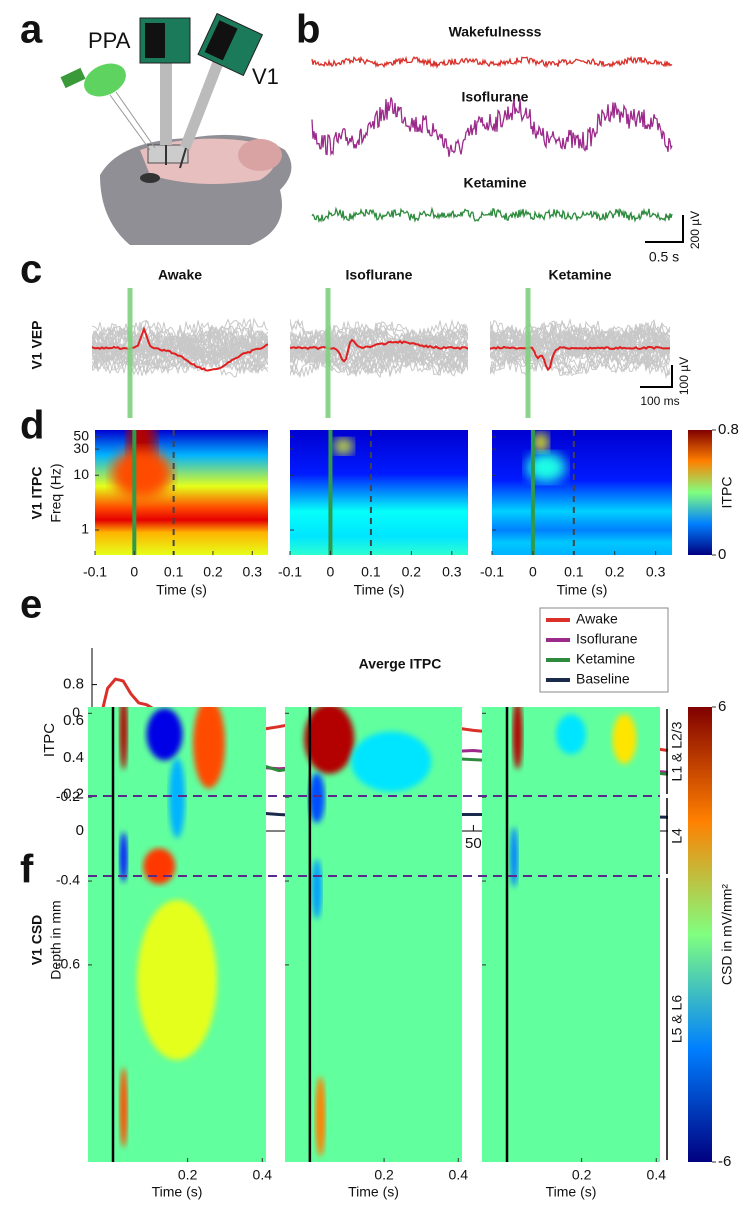  I want to click on colorbar-label: 6, so click(722, 706).